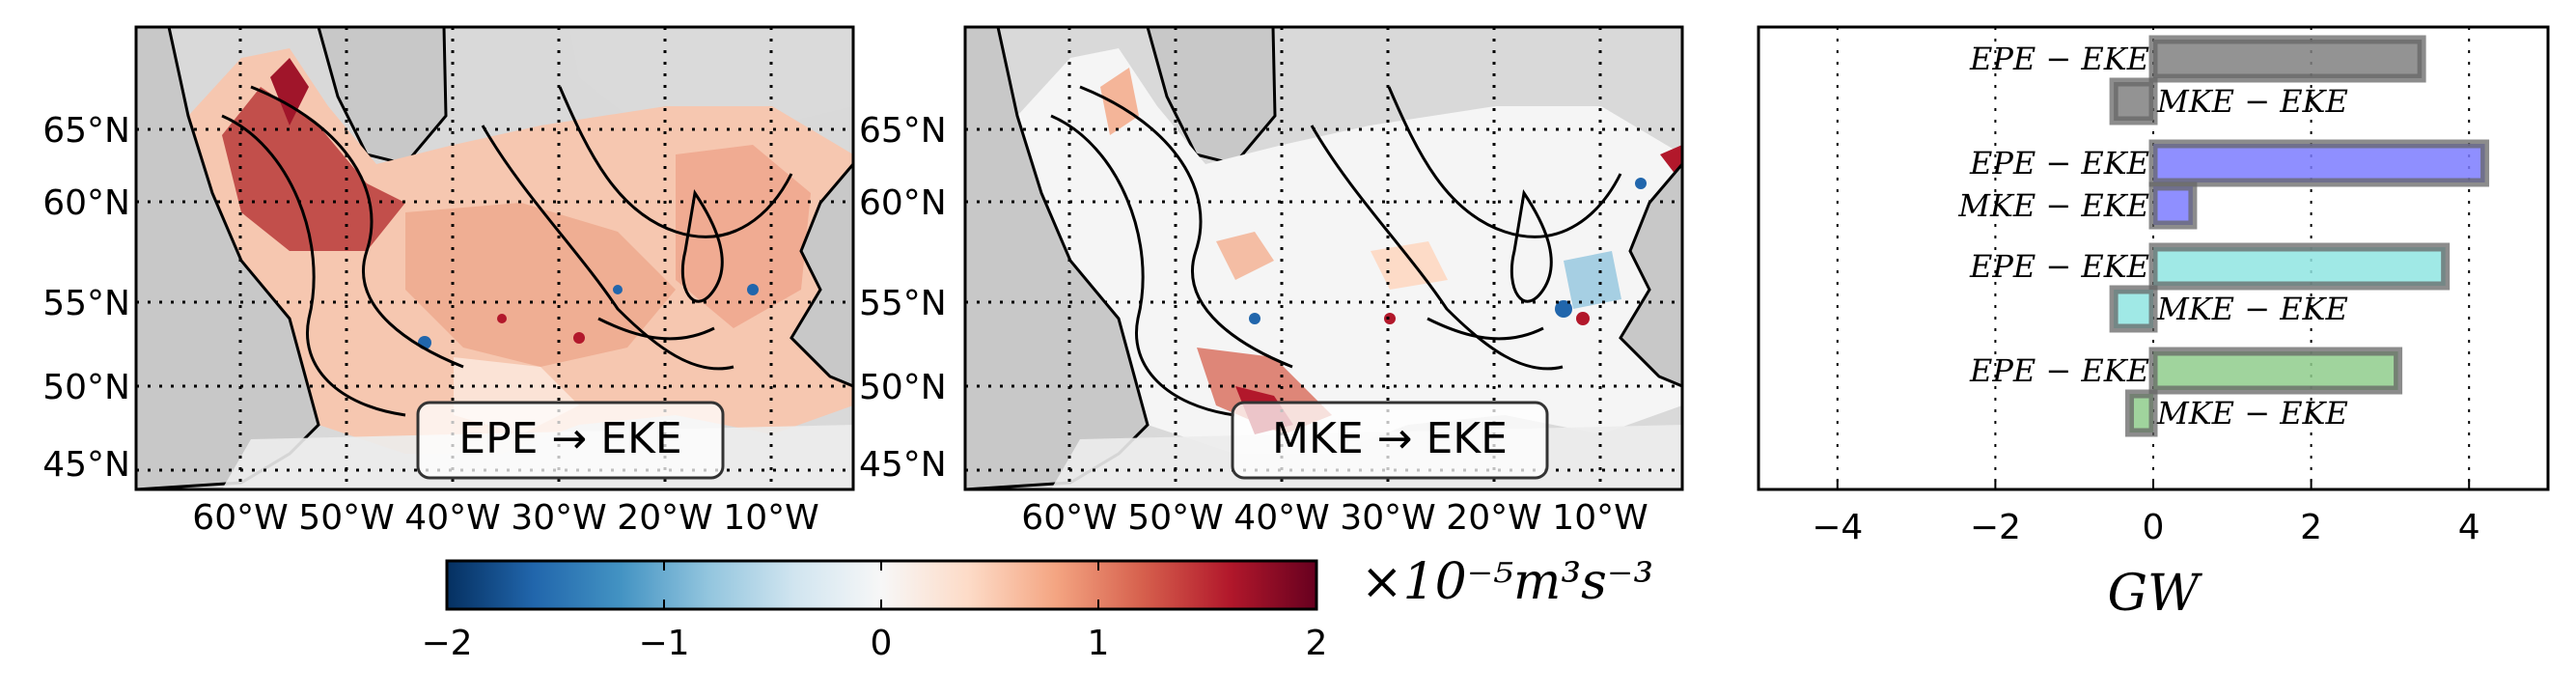 This screenshot has height=697, width=2576. Describe the element at coordinates (1037, 608) in the screenshot. I see `colorbar: −2 −1 0 1 2 ×10⁻⁵m³s⁻³` at that location.